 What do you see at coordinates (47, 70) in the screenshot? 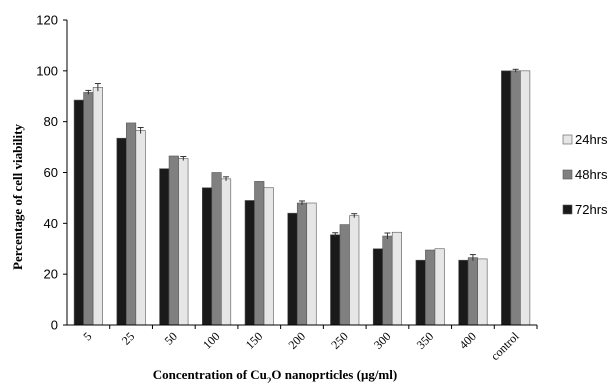
I see `y-tick-label: 100` at bounding box center [47, 70].